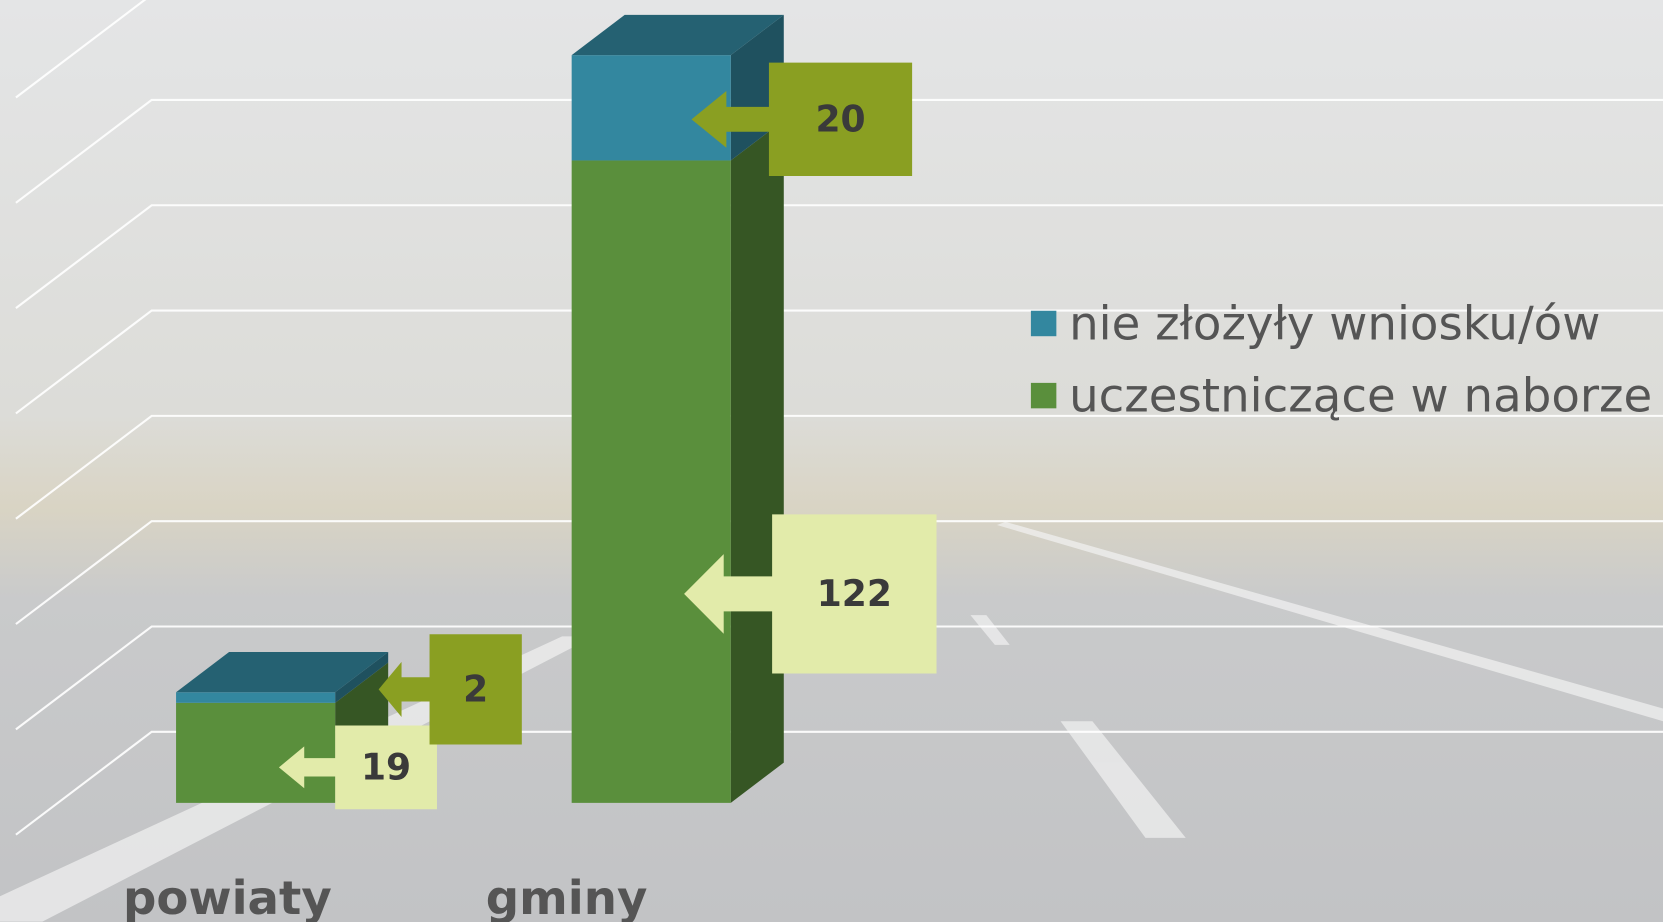 Image resolution: width=1663 pixels, height=922 pixels. Describe the element at coordinates (227, 897) in the screenshot. I see `x-tick-label: powiaty` at that location.